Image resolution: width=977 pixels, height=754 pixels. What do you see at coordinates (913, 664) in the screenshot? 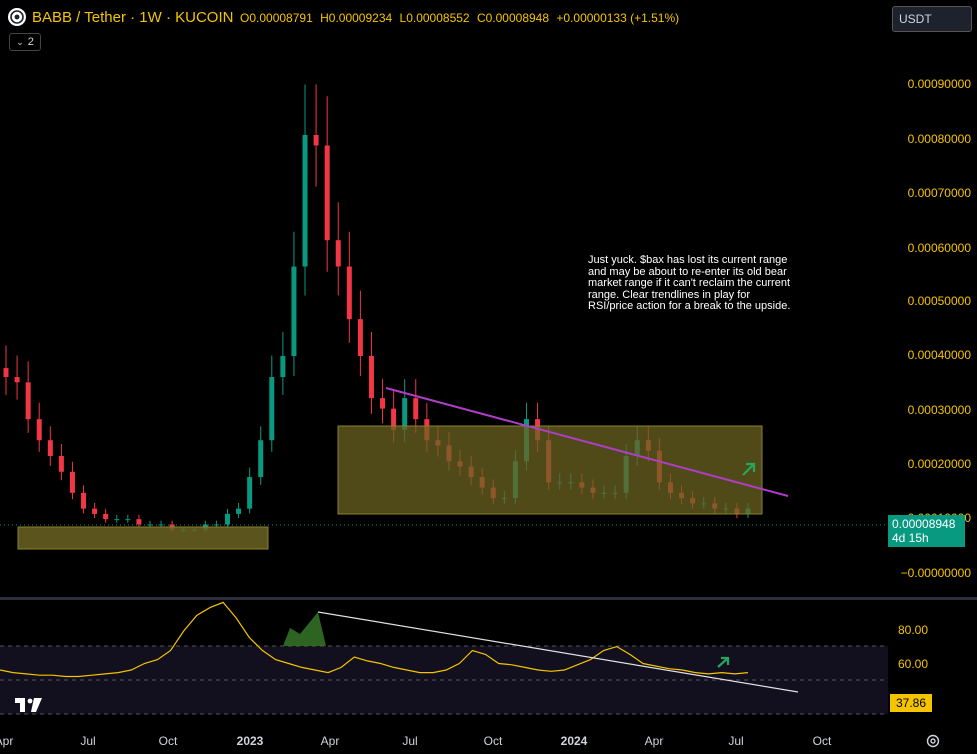
I see `rsi-tick: 60.00` at bounding box center [913, 664].